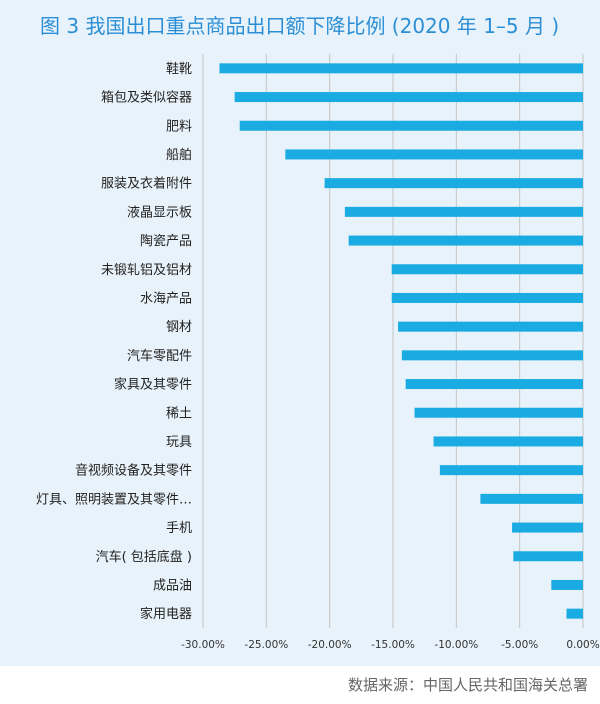 The height and width of the screenshot is (704, 600). What do you see at coordinates (330, 645) in the screenshot?
I see `x-tick-label-2: -20.00%` at bounding box center [330, 645].